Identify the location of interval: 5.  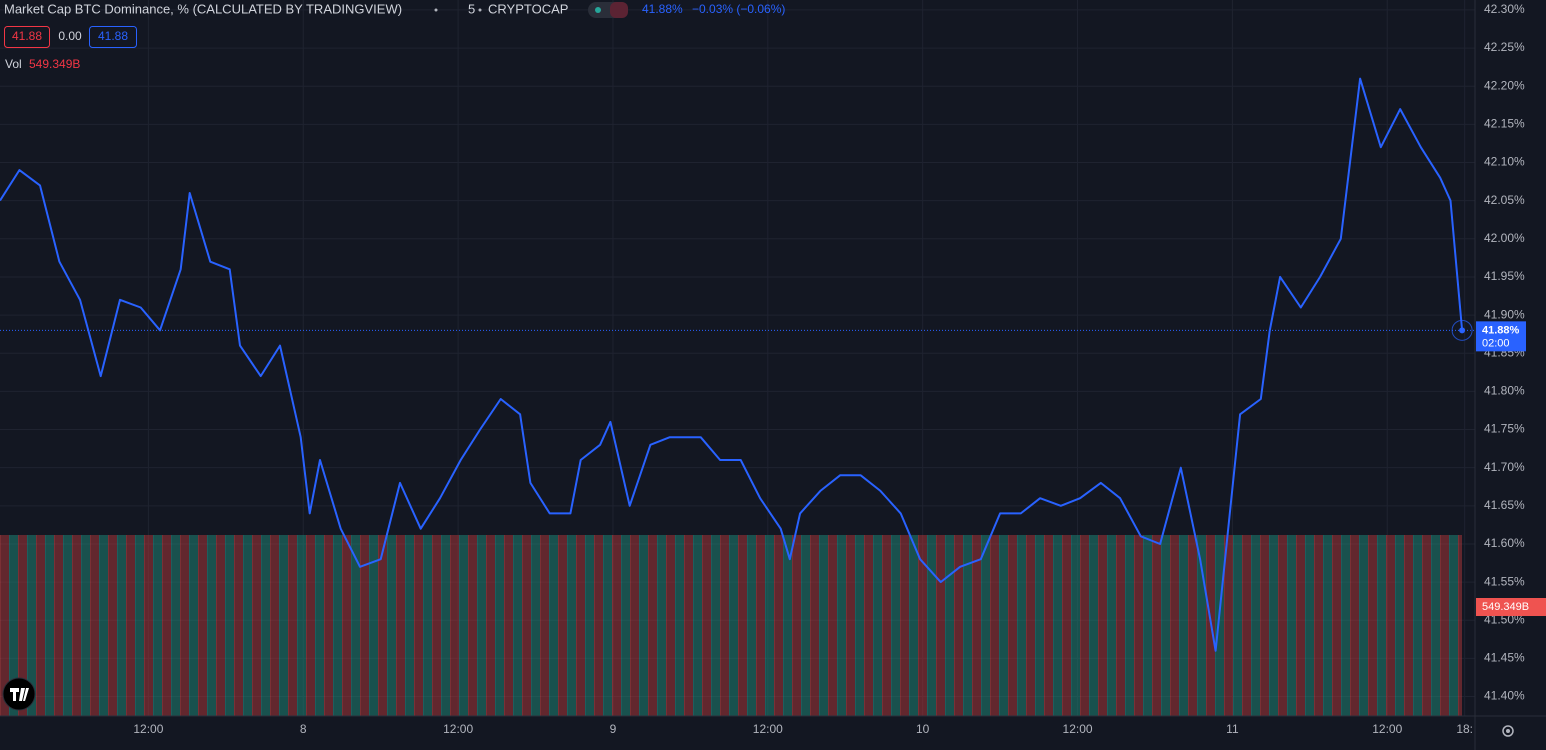
(471, 8).